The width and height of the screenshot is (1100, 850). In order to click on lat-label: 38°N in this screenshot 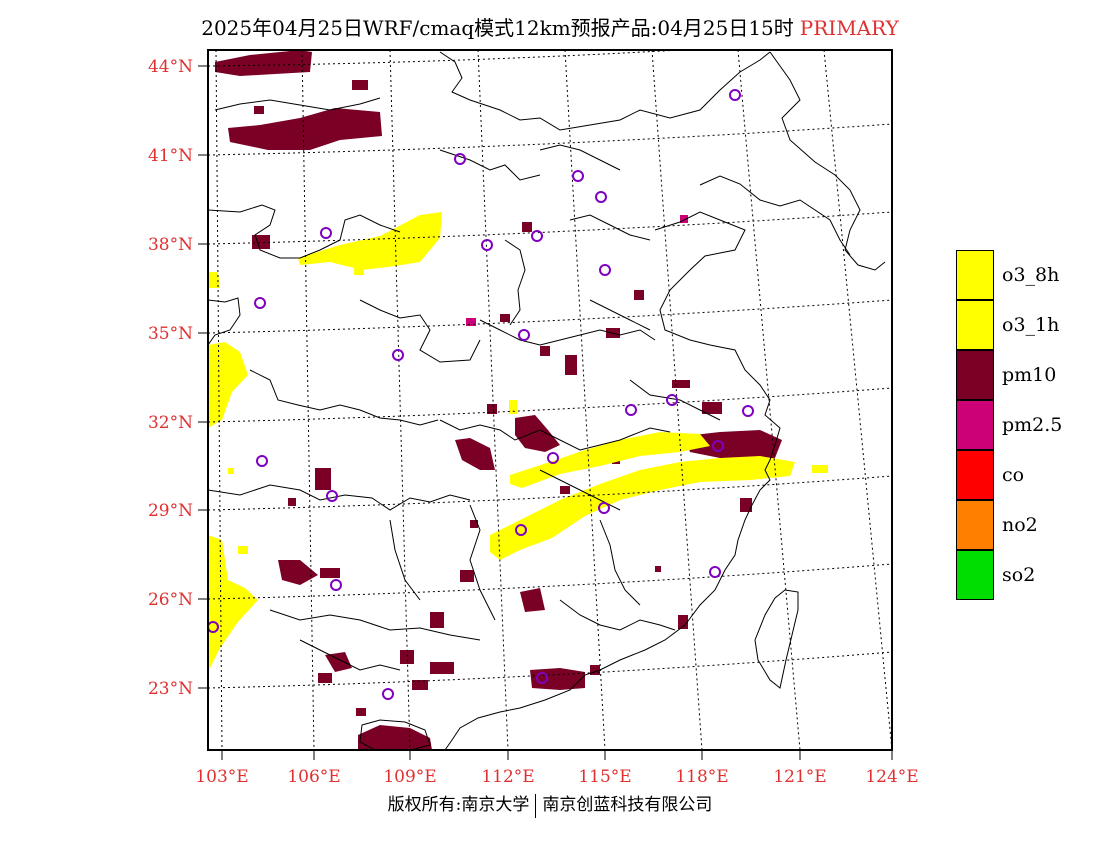, I will do `click(170, 245)`.